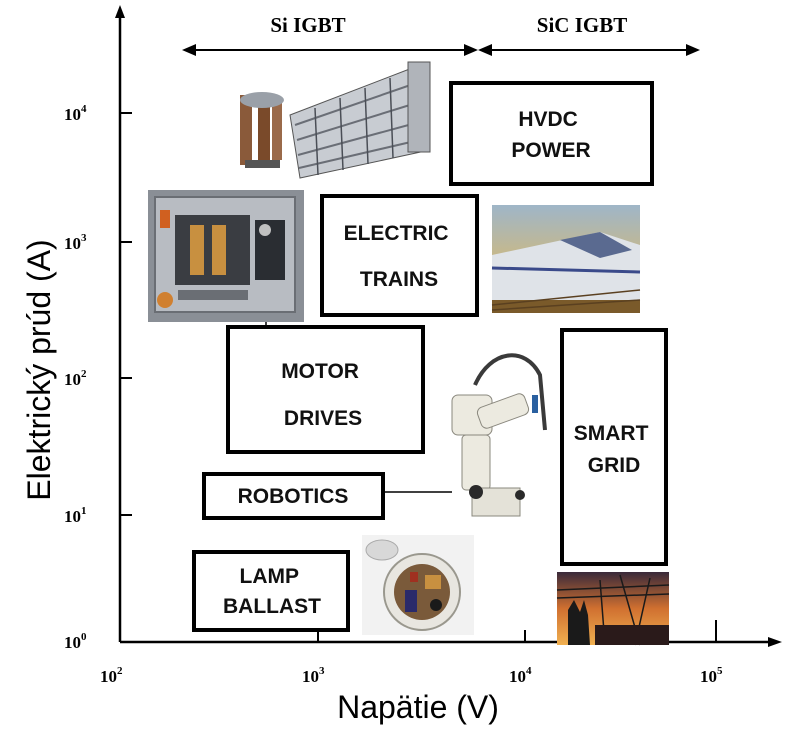  I want to click on lamp-ballast-label-line: LAMP, so click(269, 576).